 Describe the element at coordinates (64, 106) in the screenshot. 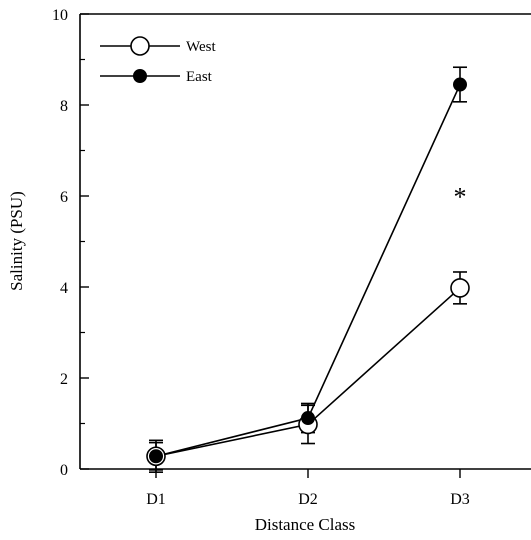

I see `y-tick-label: 8` at that location.